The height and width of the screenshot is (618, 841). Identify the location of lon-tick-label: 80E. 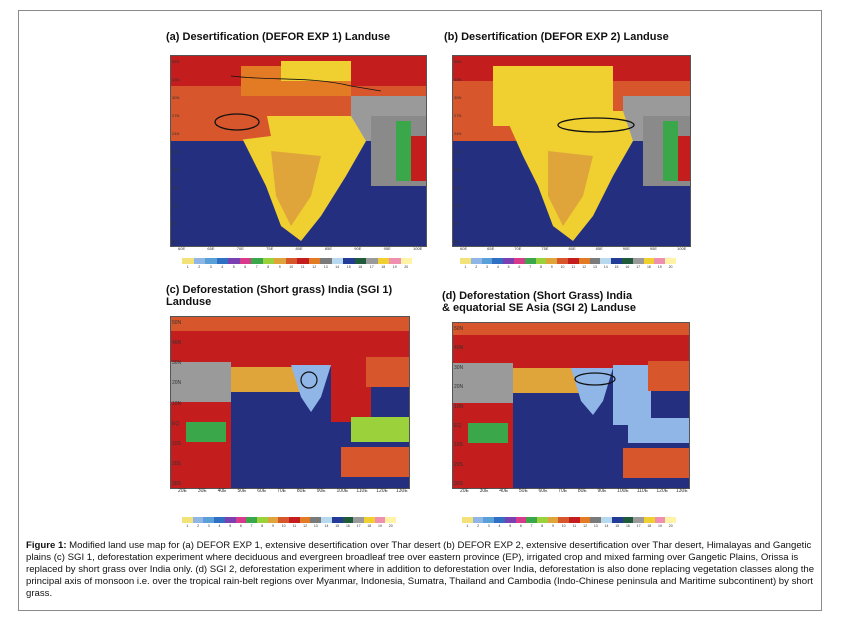
(301, 491).